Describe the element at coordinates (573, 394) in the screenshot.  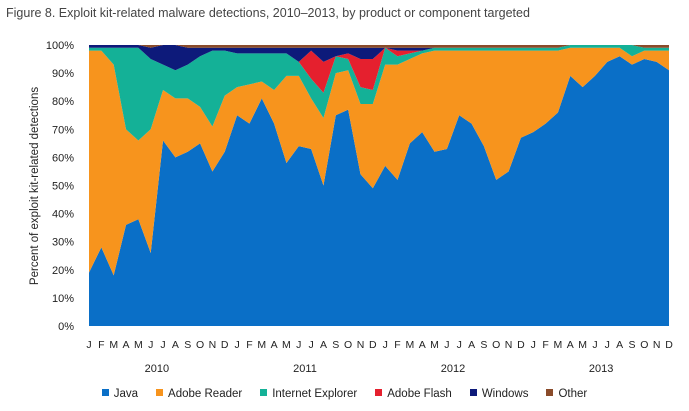
I see `legend-label: Other` at that location.